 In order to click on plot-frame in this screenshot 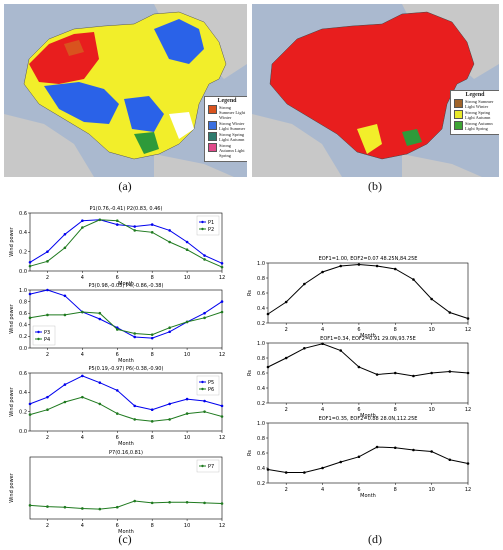, I will do `click(126, 319)`.